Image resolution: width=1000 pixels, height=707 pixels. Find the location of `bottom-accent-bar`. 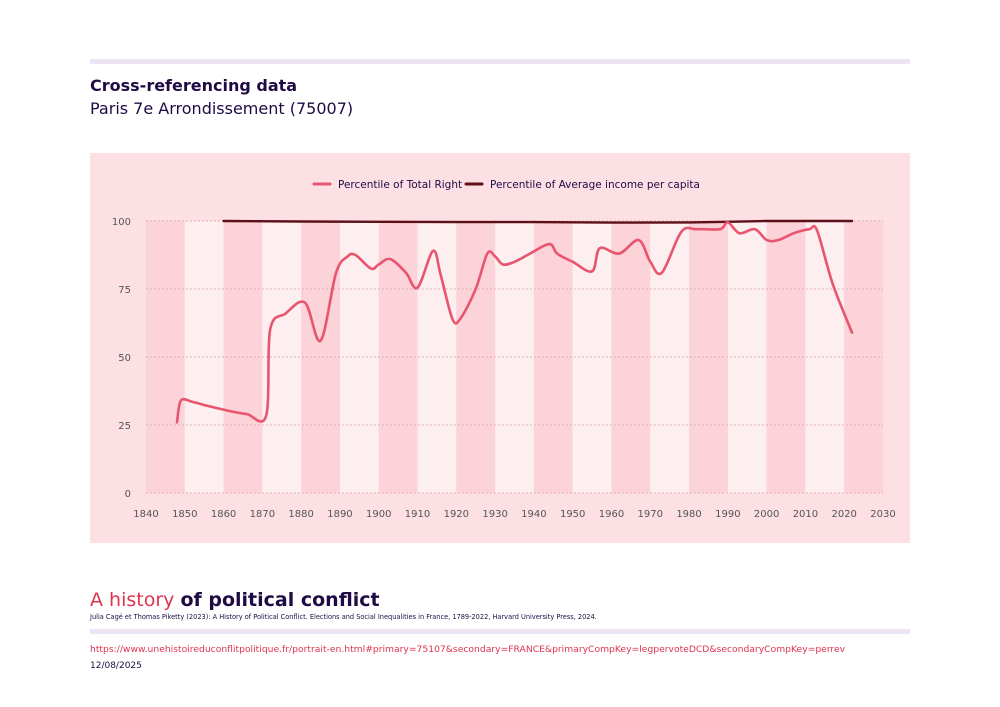

bottom-accent-bar is located at coordinates (500, 631).